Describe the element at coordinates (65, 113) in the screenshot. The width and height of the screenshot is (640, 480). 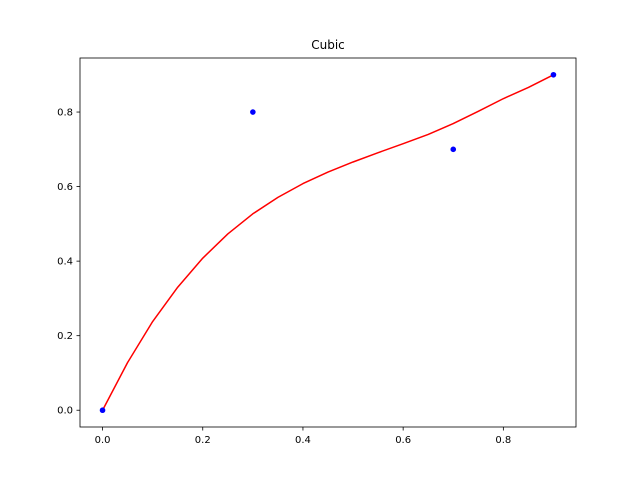
I see `y-tick-label-4: 0.8` at that location.